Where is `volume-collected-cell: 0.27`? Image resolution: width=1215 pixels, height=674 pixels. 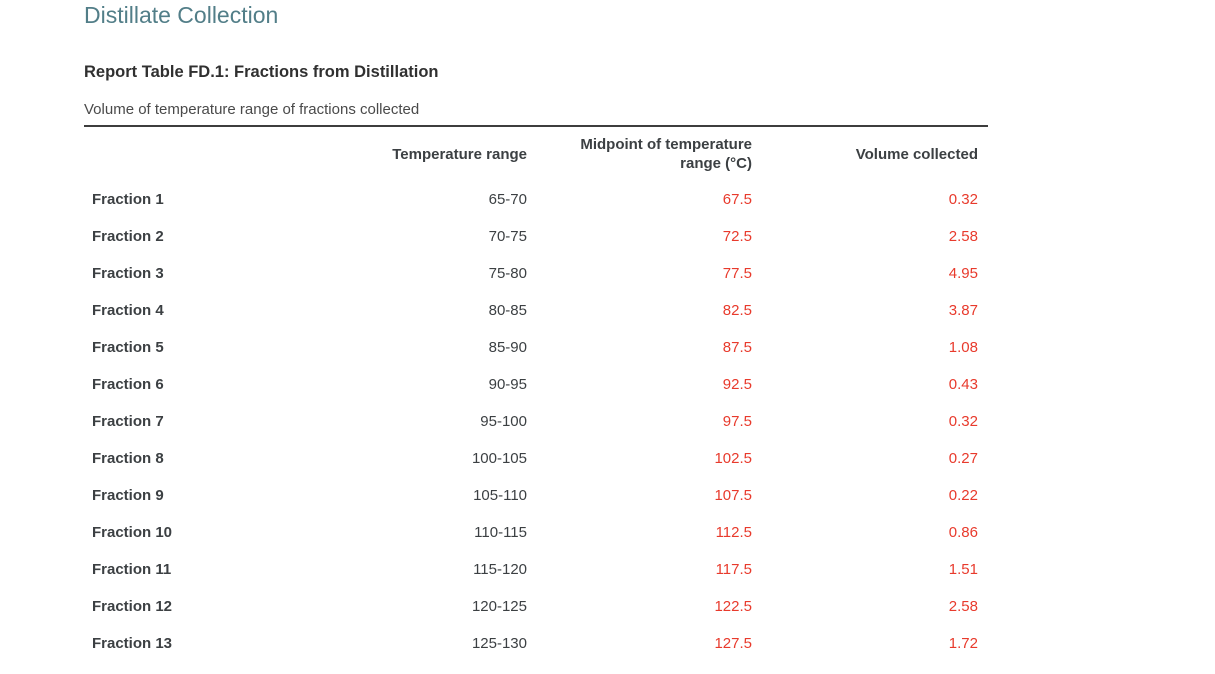
volume-collected-cell: 0.27 is located at coordinates (963, 458).